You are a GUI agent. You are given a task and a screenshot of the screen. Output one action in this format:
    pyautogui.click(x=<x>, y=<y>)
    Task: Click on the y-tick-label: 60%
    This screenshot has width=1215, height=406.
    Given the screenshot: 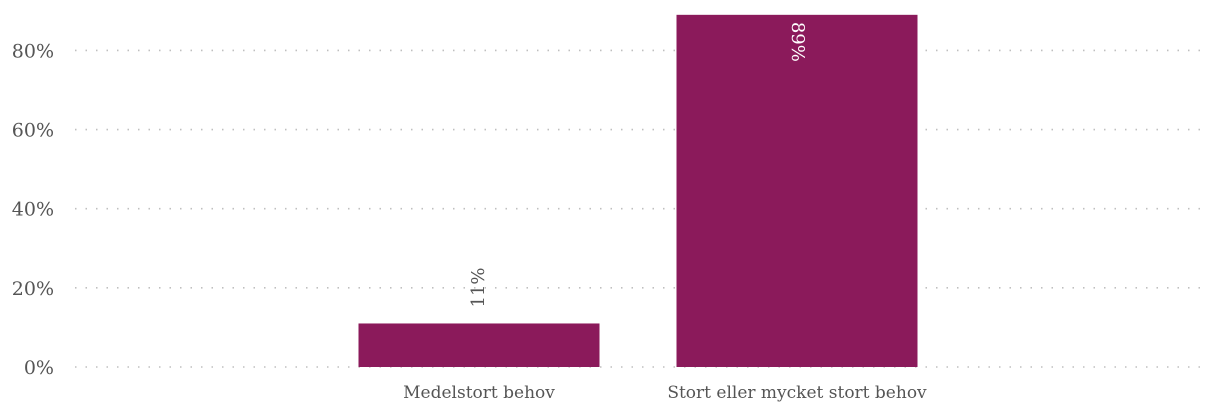 What is the action you would take?
    pyautogui.click(x=33, y=131)
    